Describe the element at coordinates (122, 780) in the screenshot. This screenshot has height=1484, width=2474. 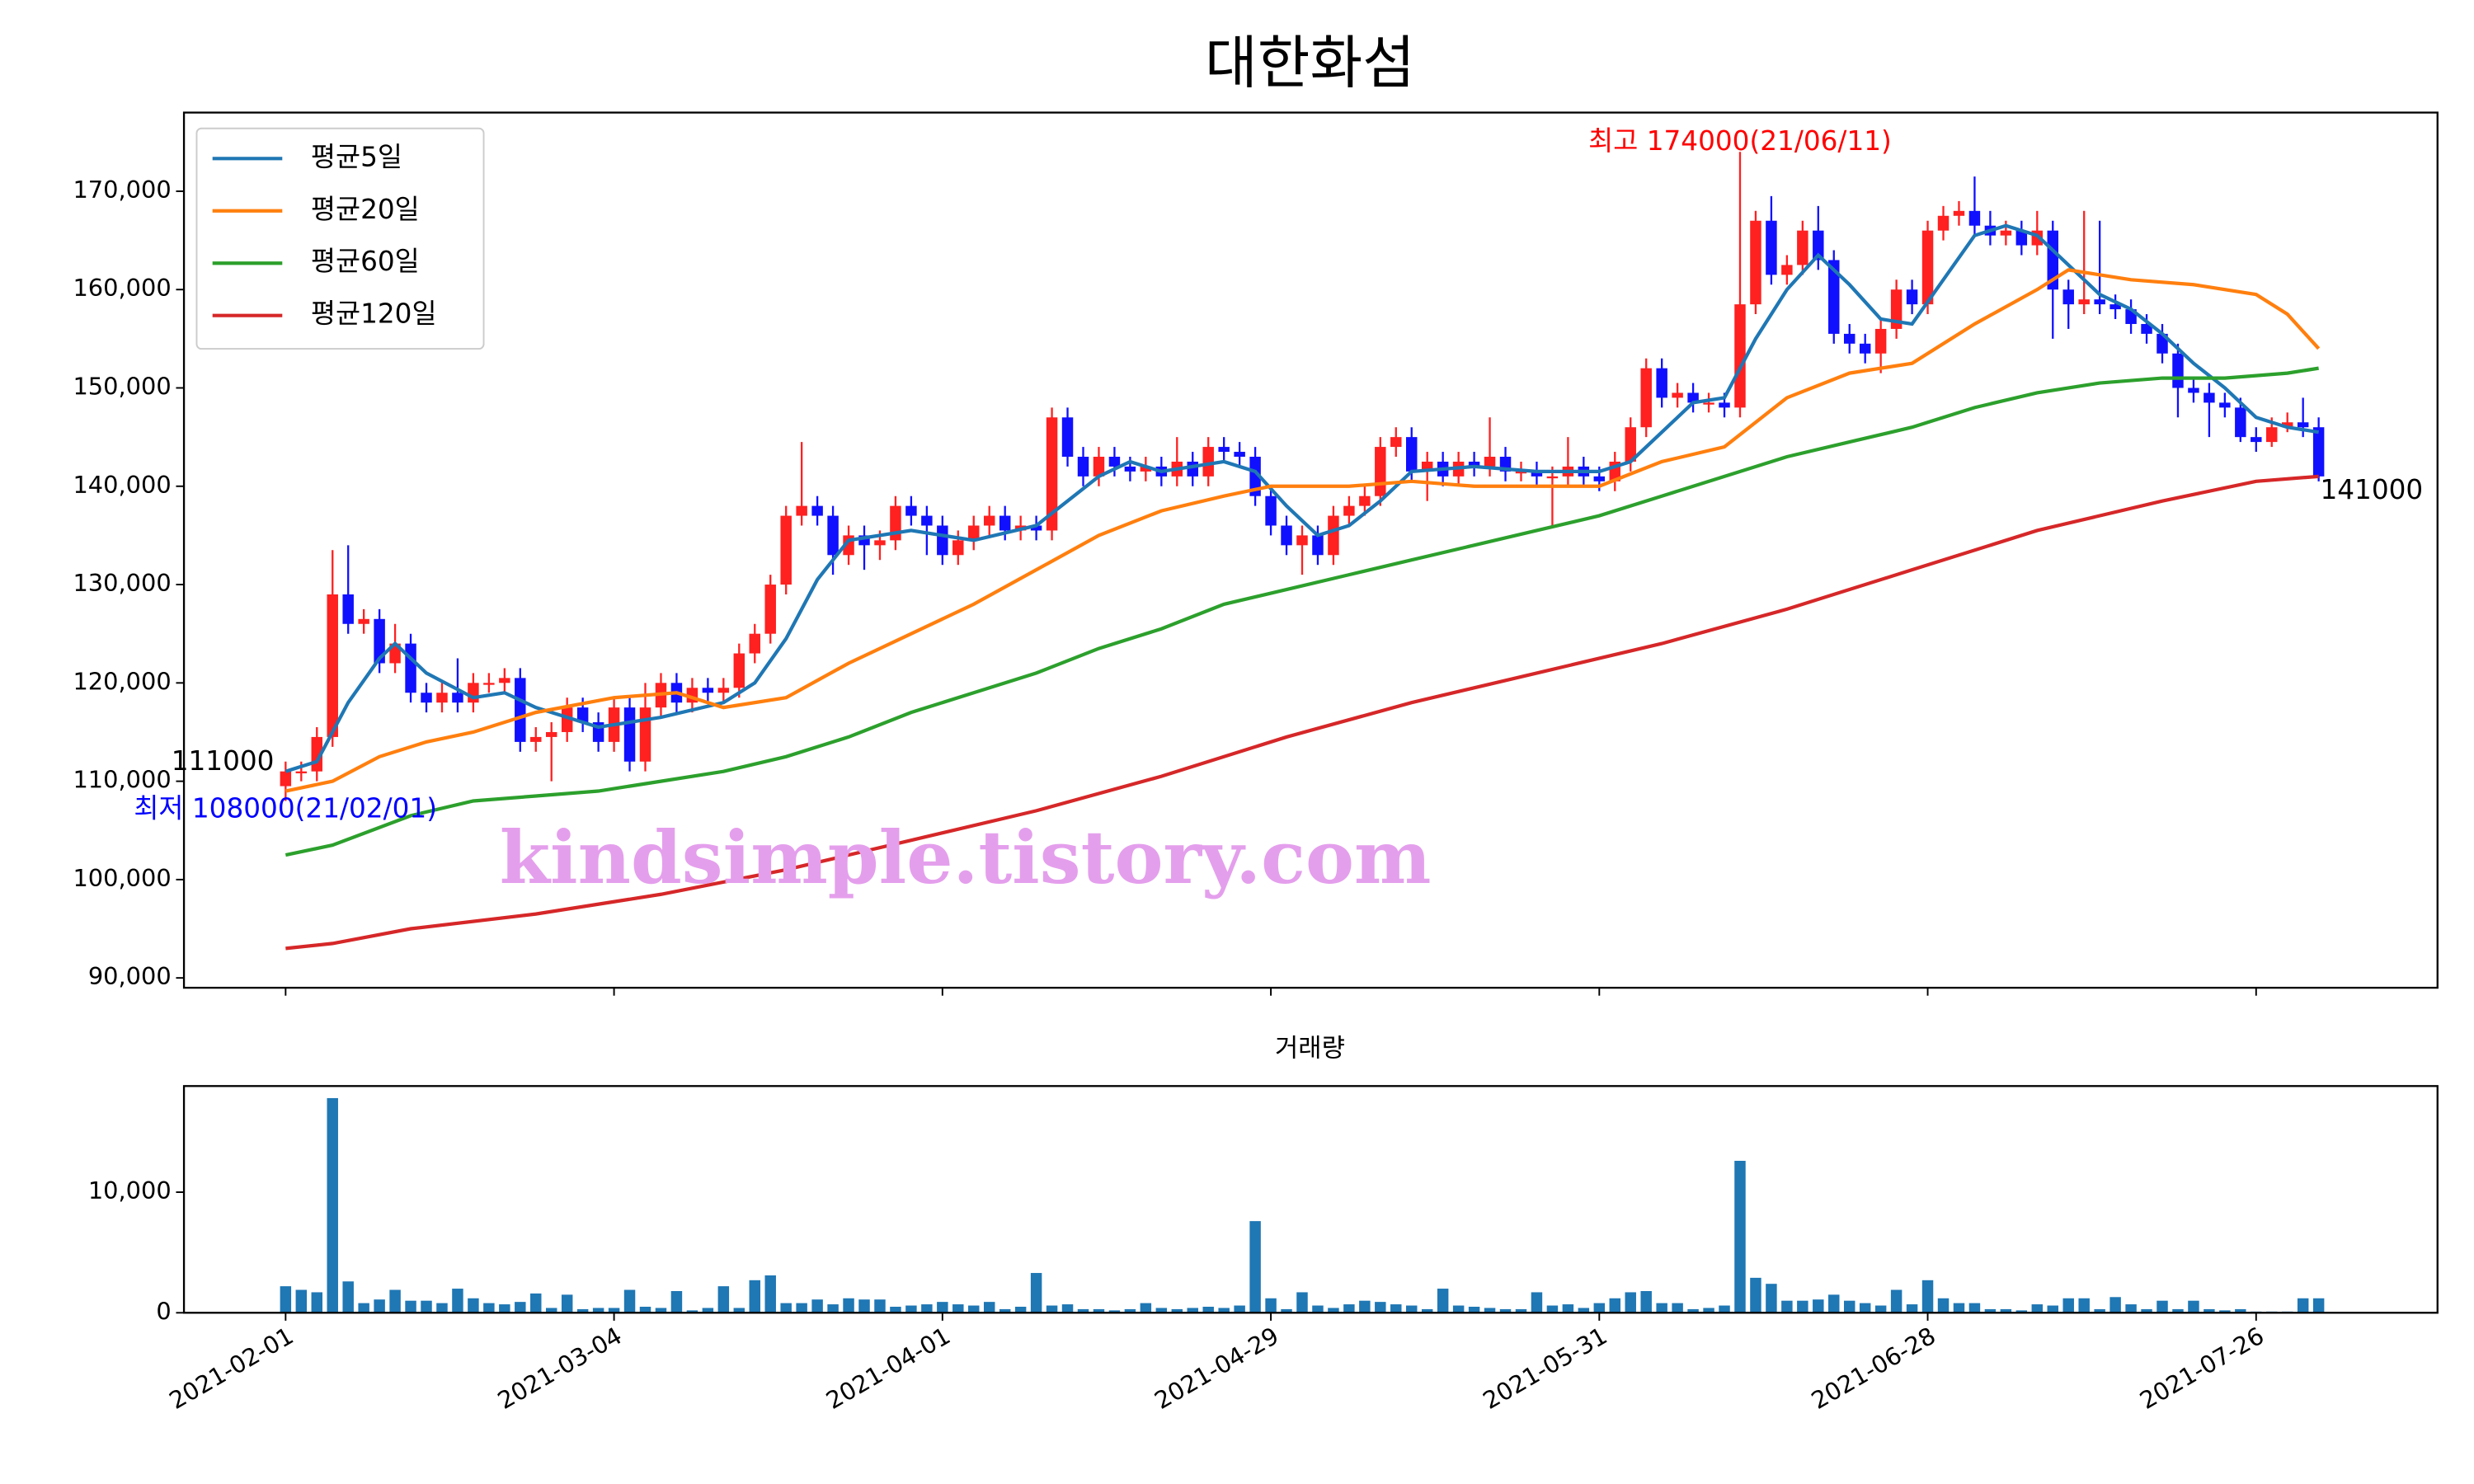
I see `y-tick-label: 110,000` at that location.